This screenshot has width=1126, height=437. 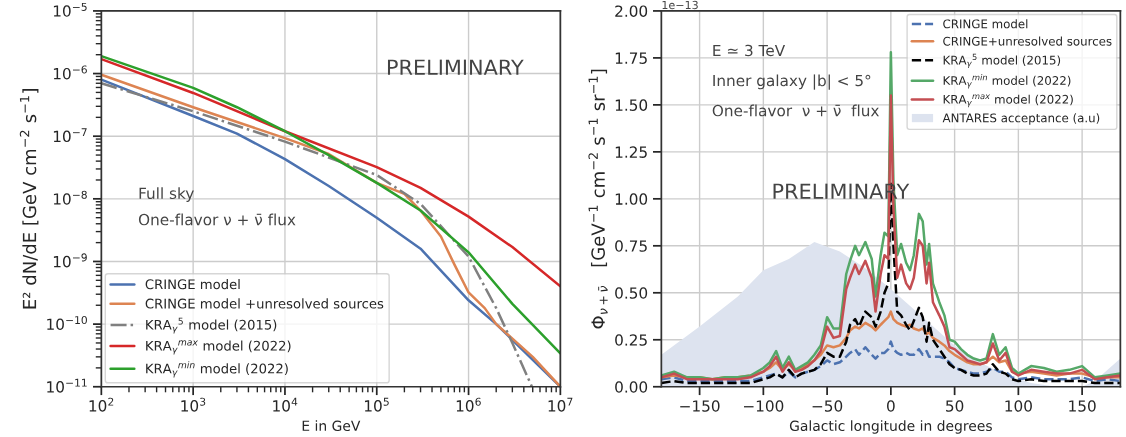 I want to click on y-tick-label: 10$^{−5}$, so click(x=70, y=9).